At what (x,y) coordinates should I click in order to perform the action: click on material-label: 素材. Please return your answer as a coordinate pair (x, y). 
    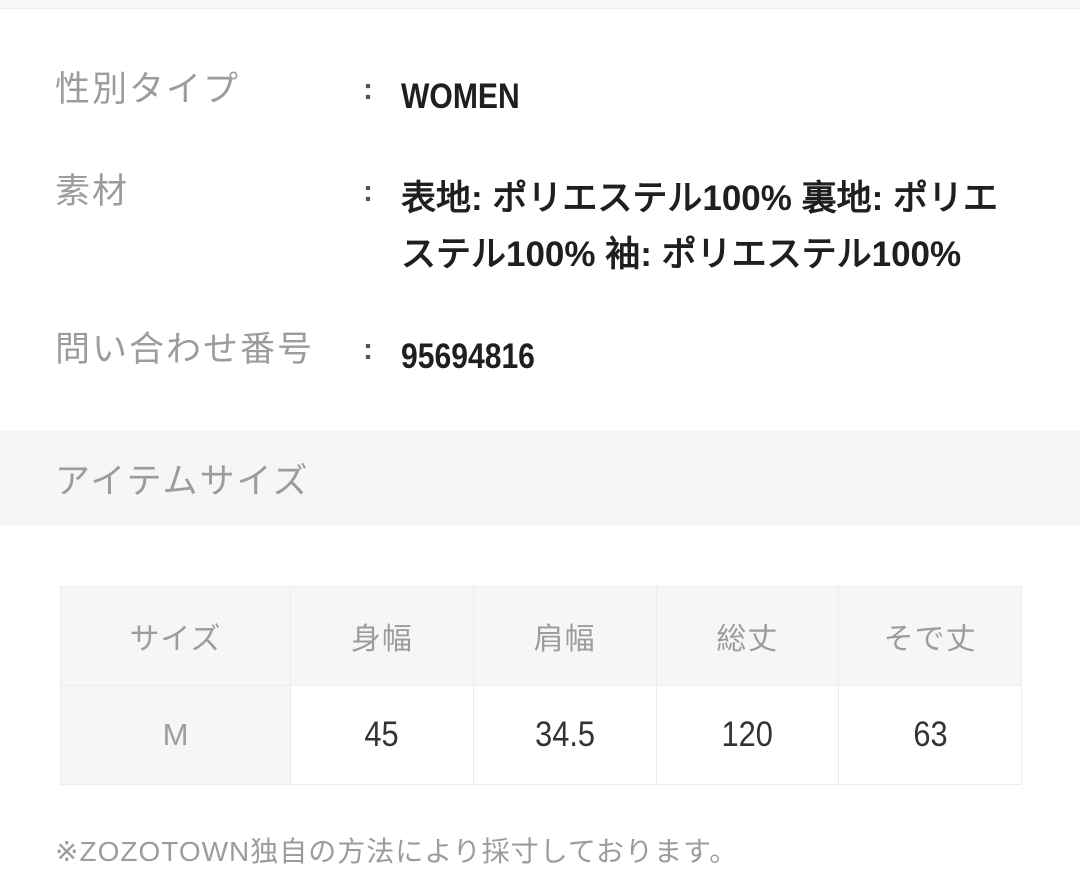
    Looking at the image, I should click on (92, 191).